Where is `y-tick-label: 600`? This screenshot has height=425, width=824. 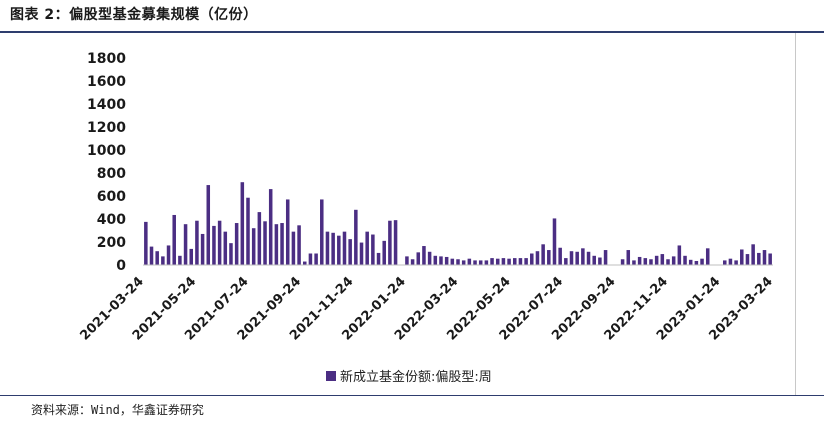
y-tick-label: 600 is located at coordinates (111, 197).